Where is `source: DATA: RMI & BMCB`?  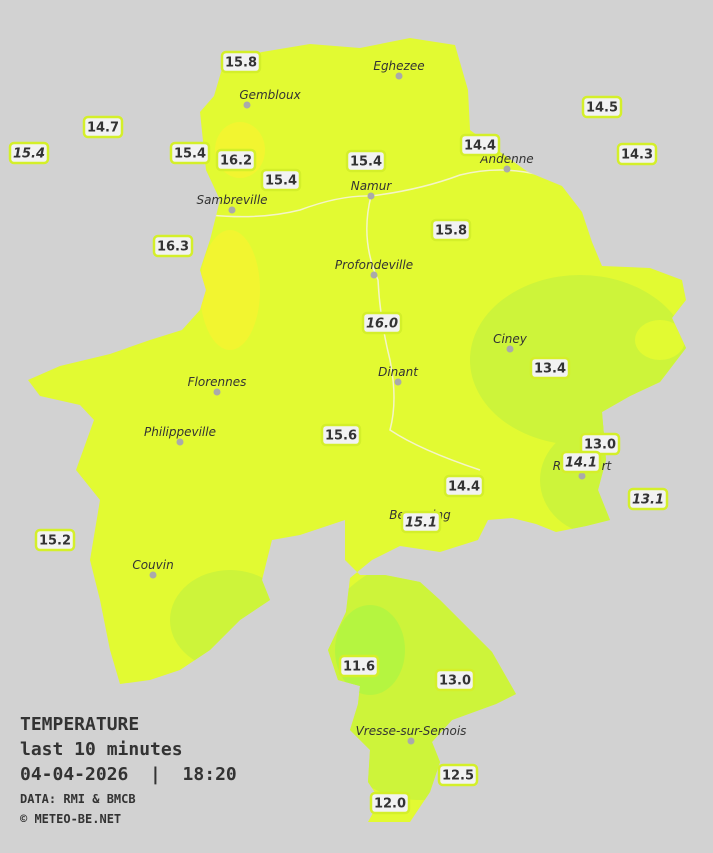 source: DATA: RMI & BMCB is located at coordinates (78, 799).